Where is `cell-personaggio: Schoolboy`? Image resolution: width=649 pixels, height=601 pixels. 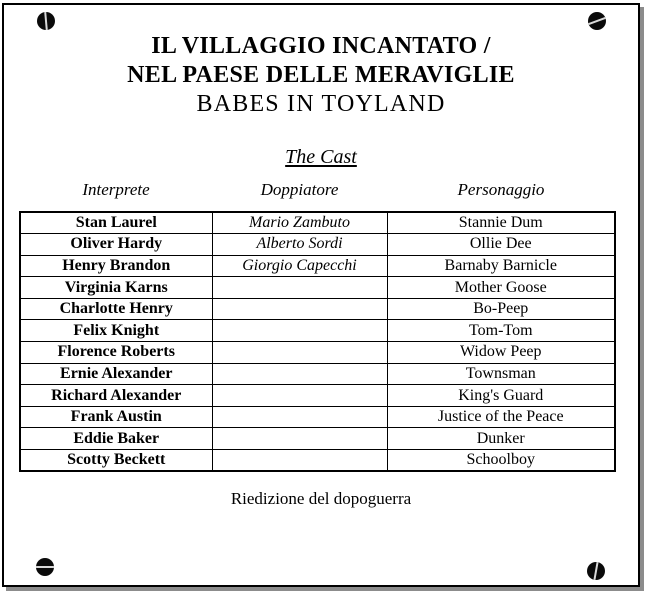 cell-personaggio: Schoolboy is located at coordinates (501, 460).